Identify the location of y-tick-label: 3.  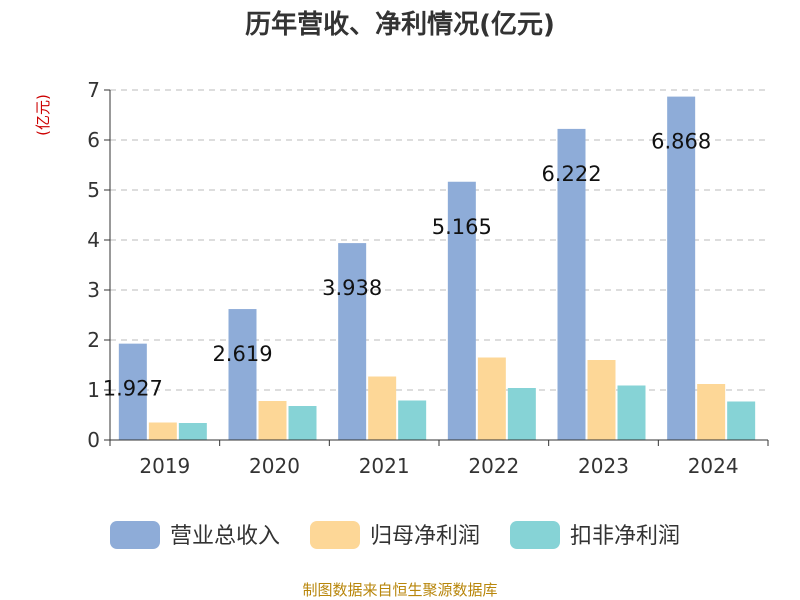
(93, 290).